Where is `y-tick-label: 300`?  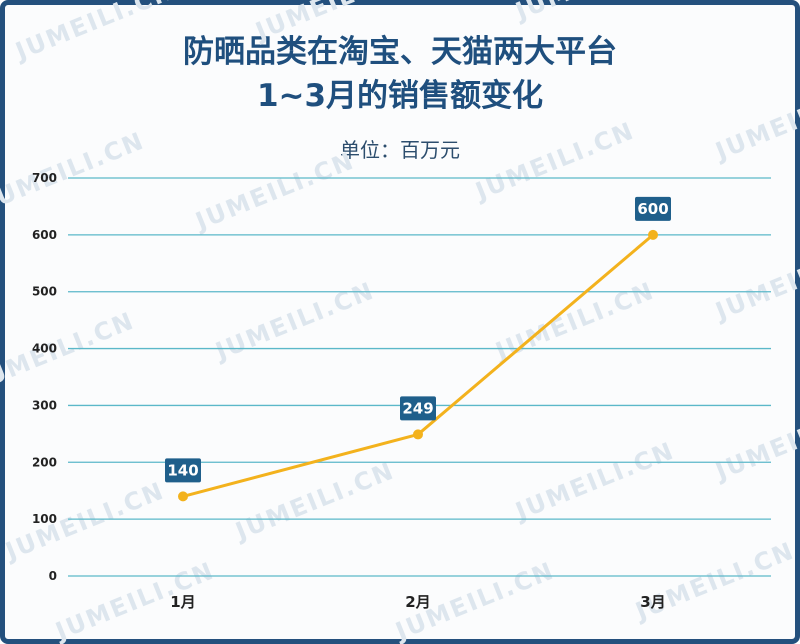
y-tick-label: 300 is located at coordinates (44, 405).